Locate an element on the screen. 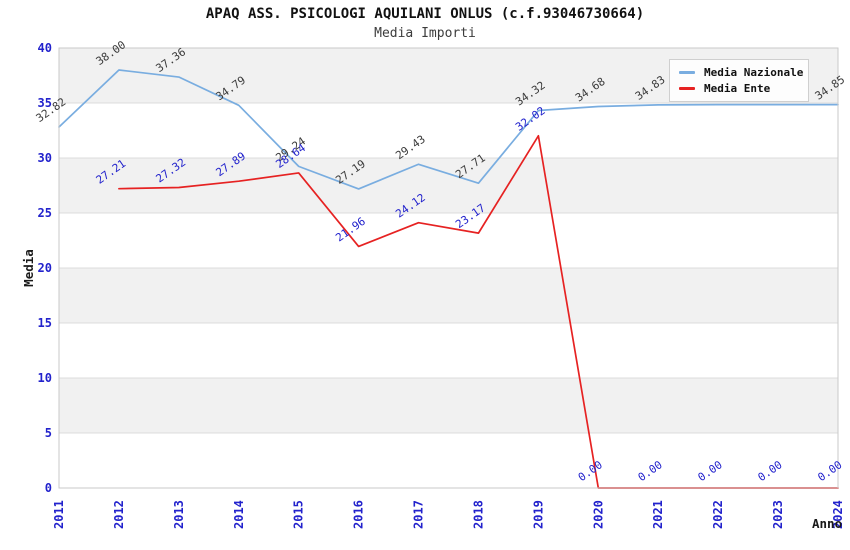 This screenshot has height=550, width=850. data-point-label: 32.02 is located at coordinates (530, 119).